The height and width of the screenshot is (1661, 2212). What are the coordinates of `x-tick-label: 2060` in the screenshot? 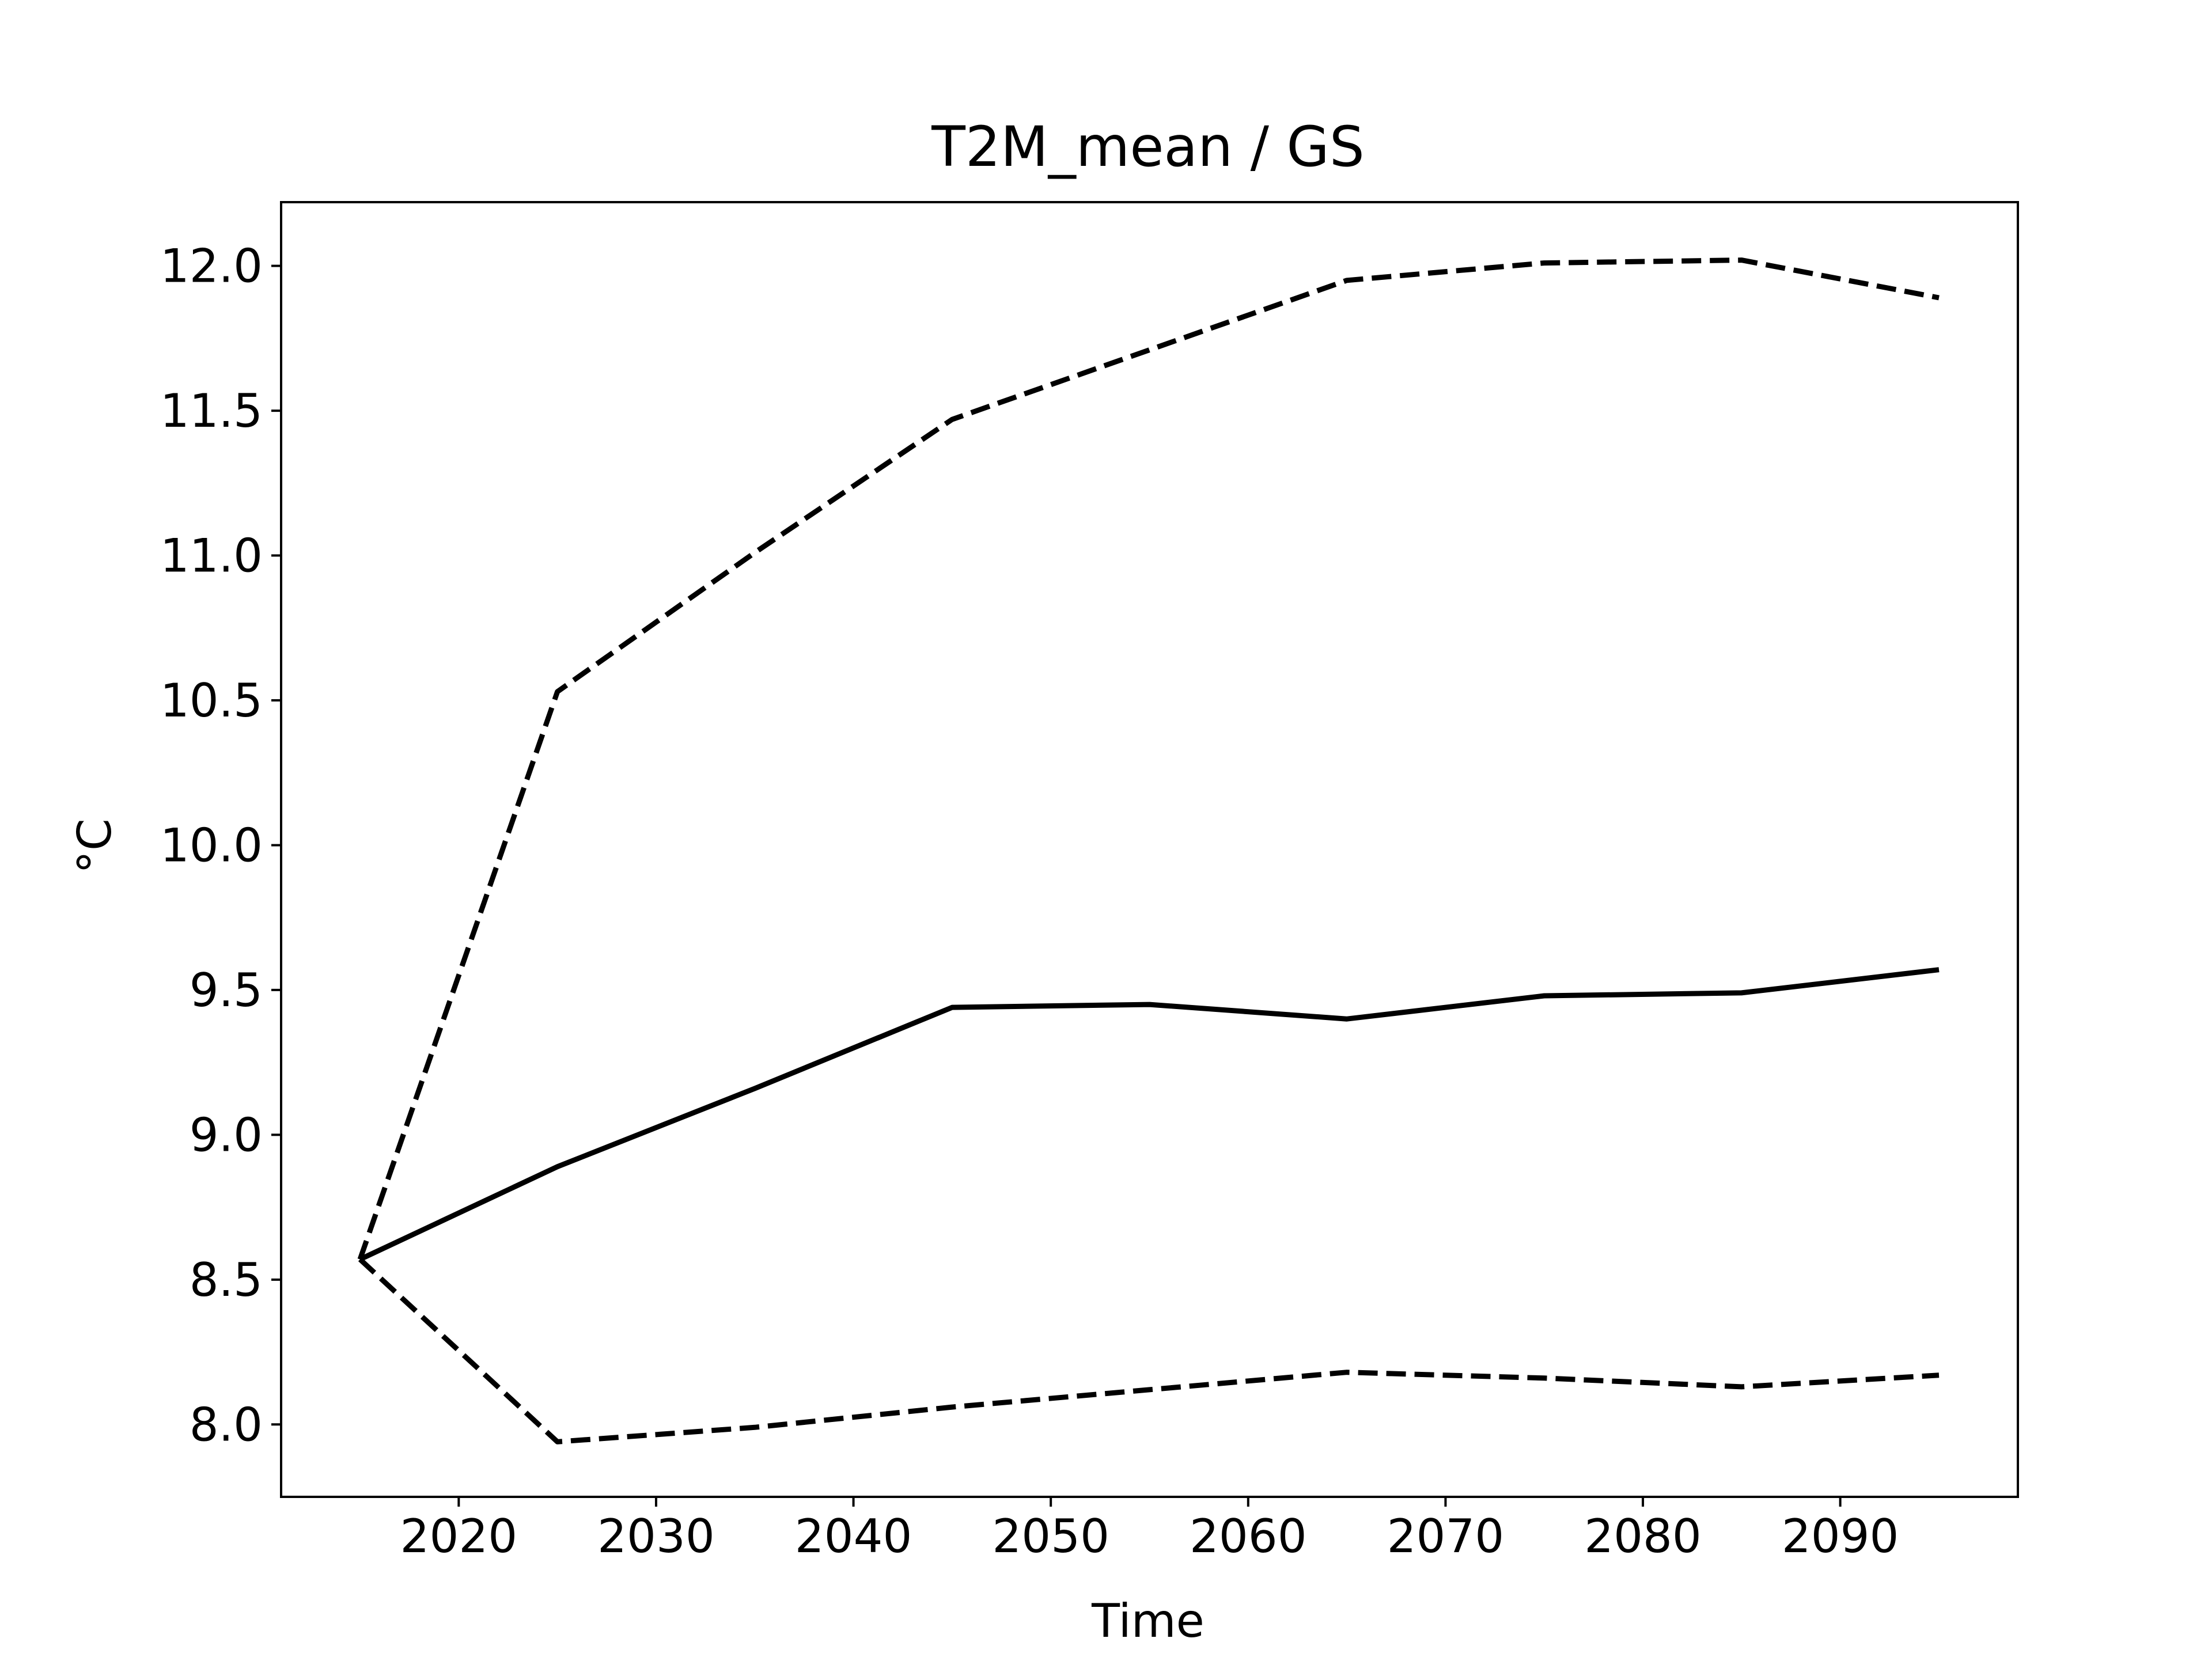 It's located at (1248, 1536).